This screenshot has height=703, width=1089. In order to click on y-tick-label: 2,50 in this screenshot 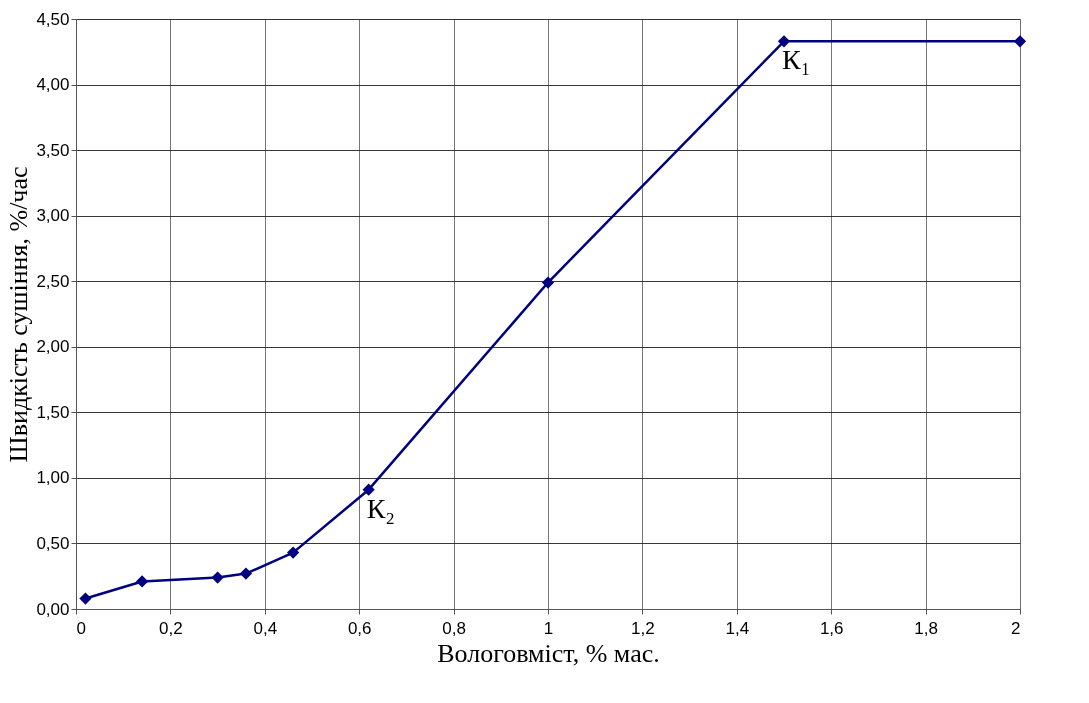, I will do `click(53, 281)`.